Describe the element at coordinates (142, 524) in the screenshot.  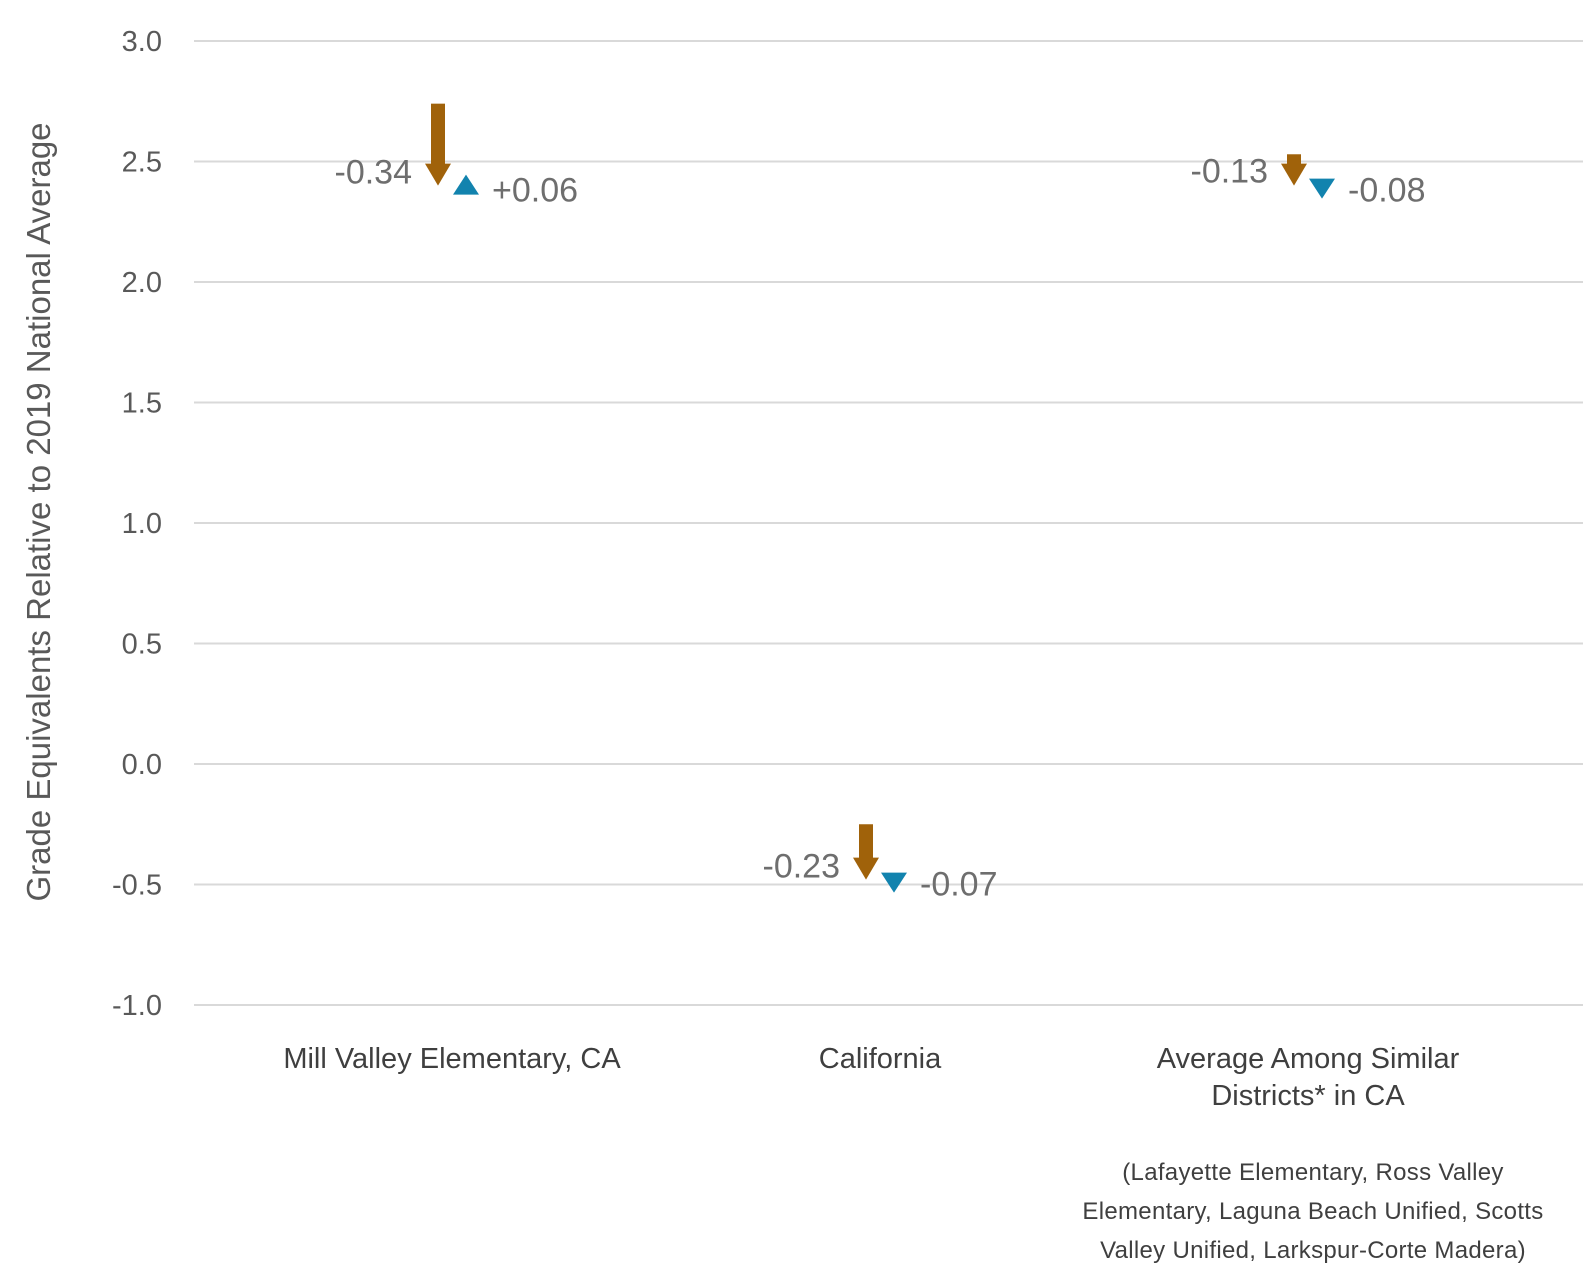
I see `y-tick-label: 1.0` at that location.